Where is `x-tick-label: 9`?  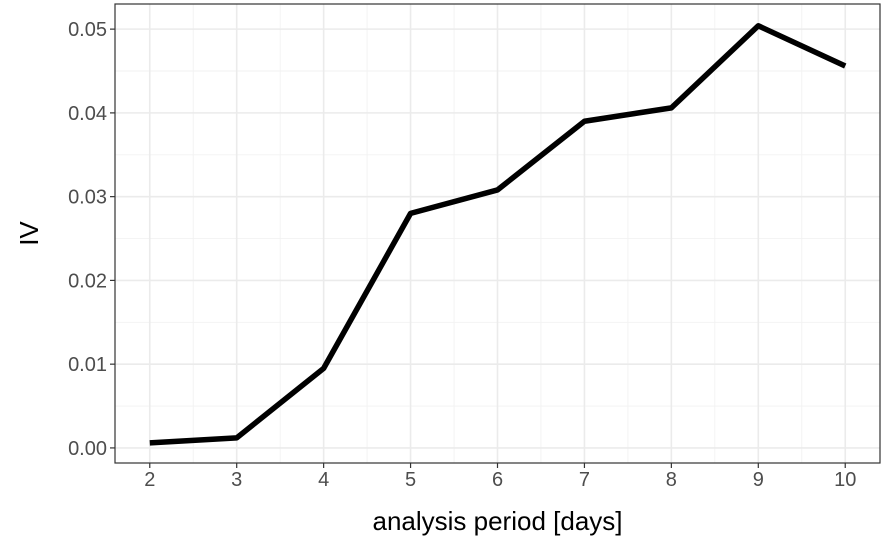
x-tick-label: 9 is located at coordinates (758, 480).